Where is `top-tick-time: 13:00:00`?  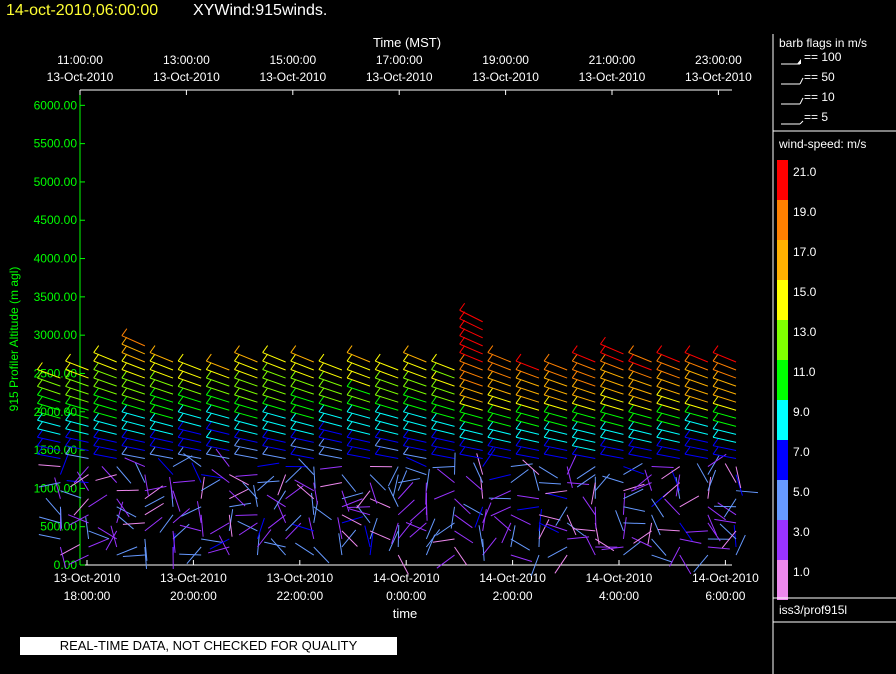
top-tick-time: 13:00:00 is located at coordinates (186, 60).